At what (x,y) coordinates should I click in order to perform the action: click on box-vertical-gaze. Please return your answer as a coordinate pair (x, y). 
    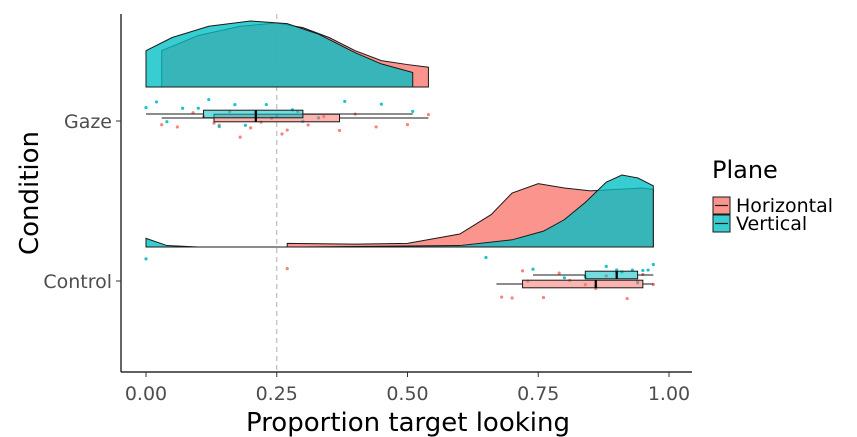
    Looking at the image, I should click on (253, 114).